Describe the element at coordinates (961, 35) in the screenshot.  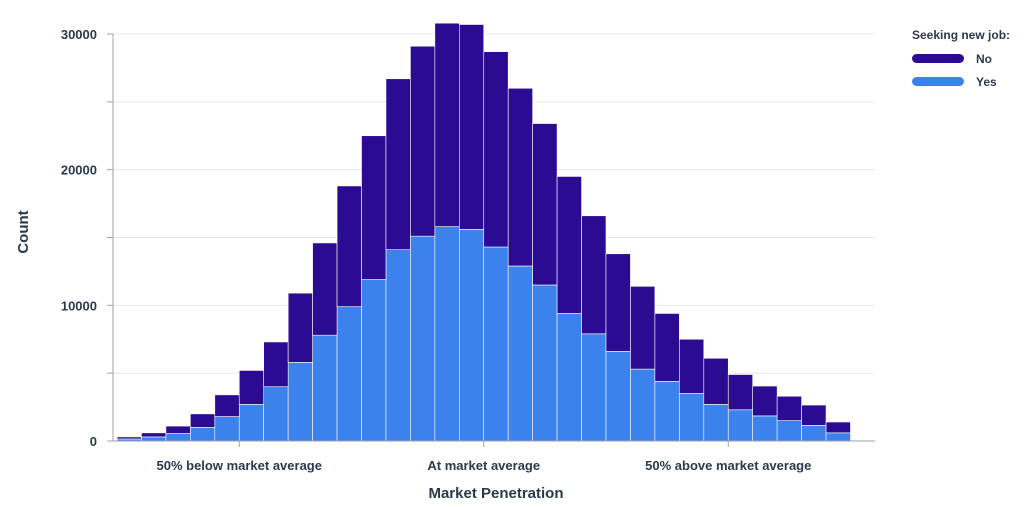
I see `legend-title: Seeking new job:` at that location.